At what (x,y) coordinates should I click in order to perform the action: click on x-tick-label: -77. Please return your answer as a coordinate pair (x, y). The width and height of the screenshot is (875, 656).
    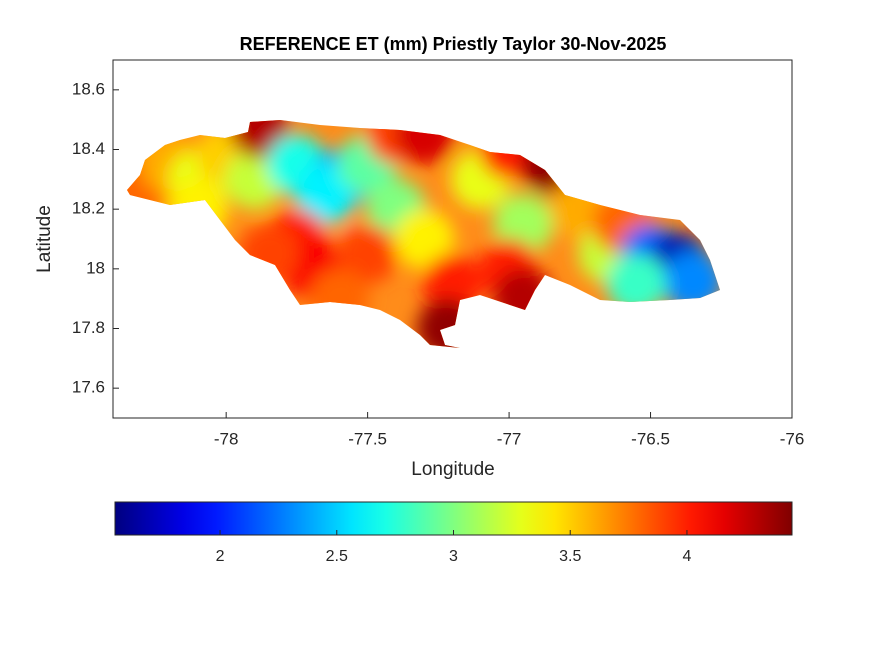
    Looking at the image, I should click on (509, 438).